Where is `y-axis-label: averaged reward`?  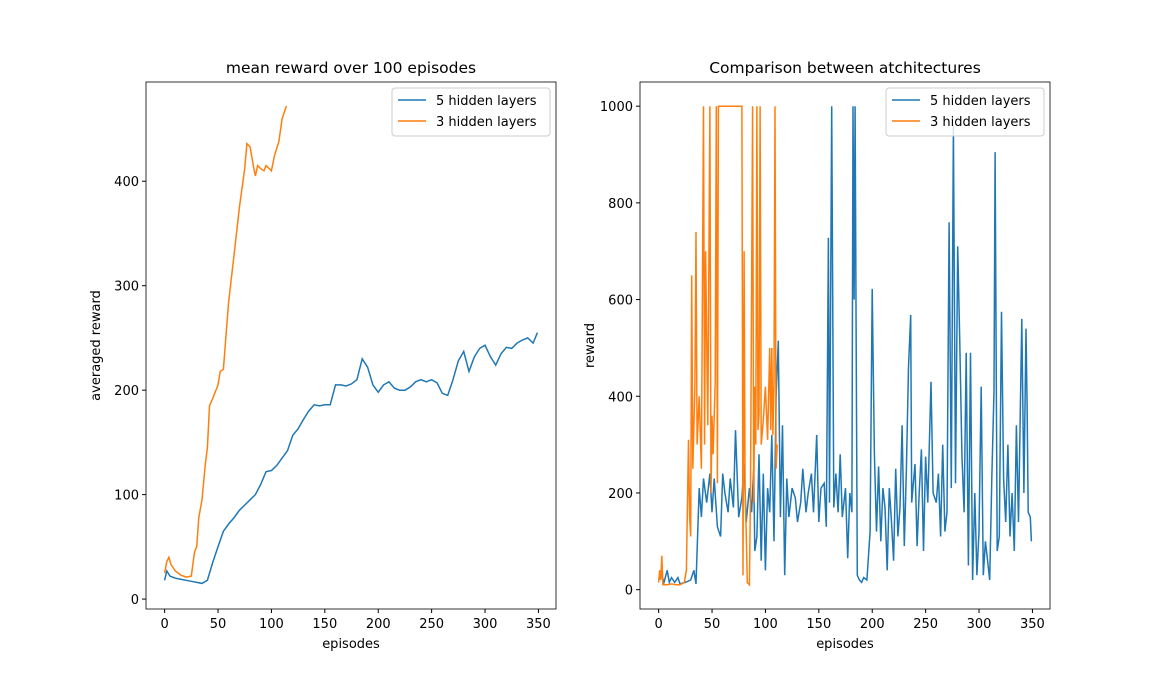 y-axis-label: averaged reward is located at coordinates (96, 345).